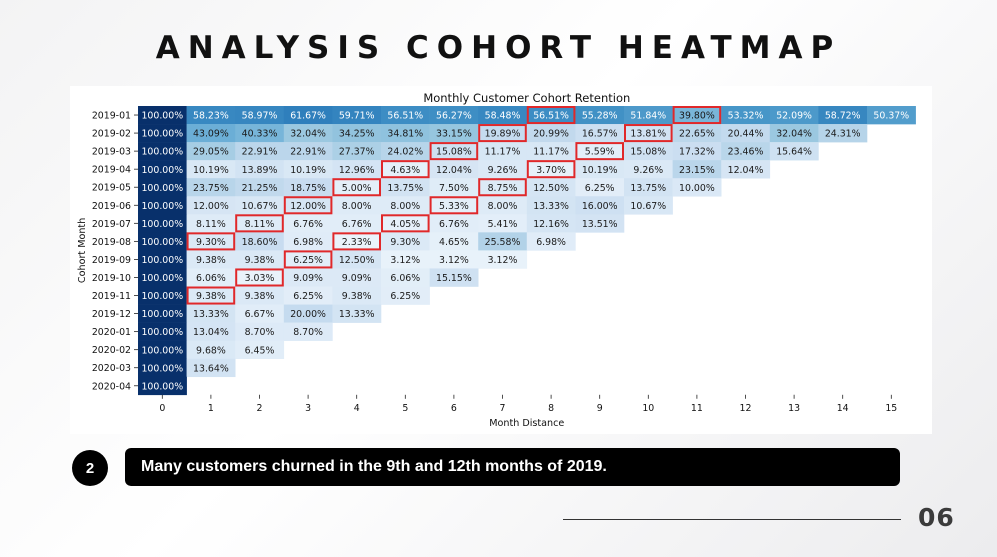 This screenshot has width=997, height=557. What do you see at coordinates (503, 116) in the screenshot?
I see `cell-label: 58.48%` at bounding box center [503, 116].